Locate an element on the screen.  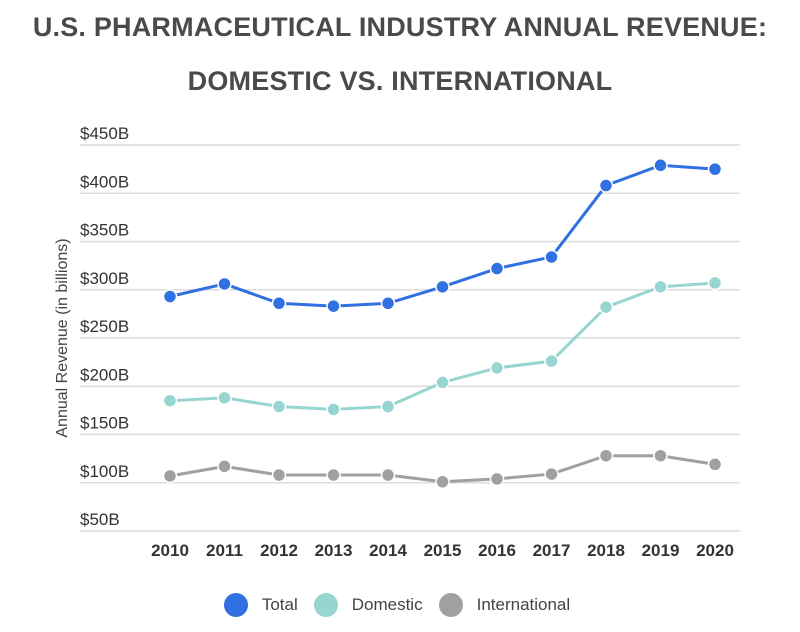
data-point-international-2017 is located at coordinates (551, 474).